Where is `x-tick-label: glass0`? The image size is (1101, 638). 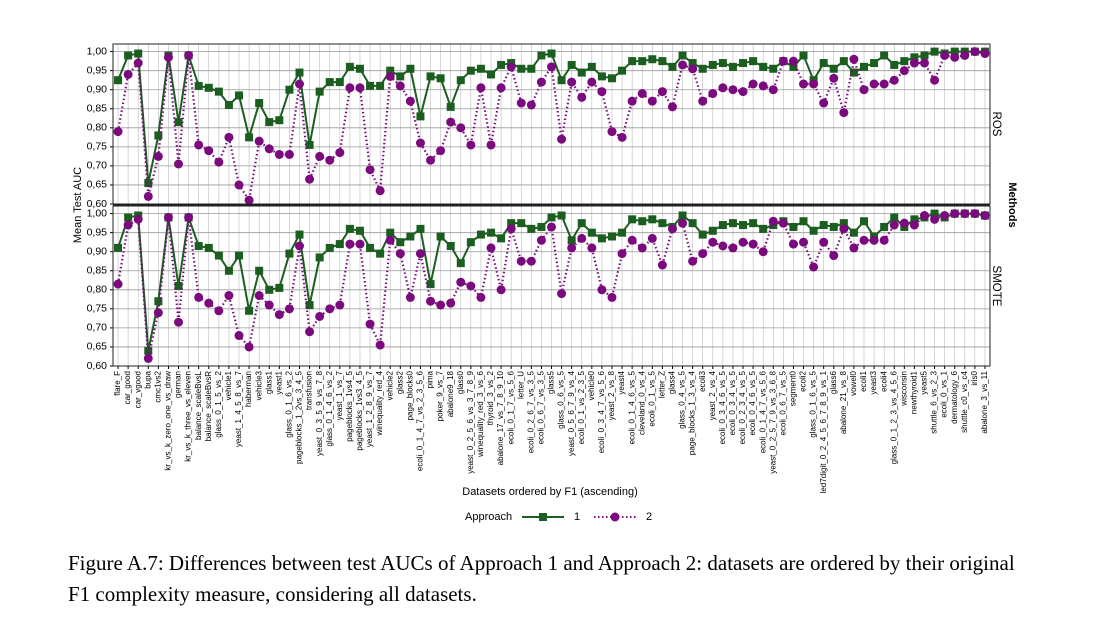 x-tick-label: glass0 is located at coordinates (460, 382).